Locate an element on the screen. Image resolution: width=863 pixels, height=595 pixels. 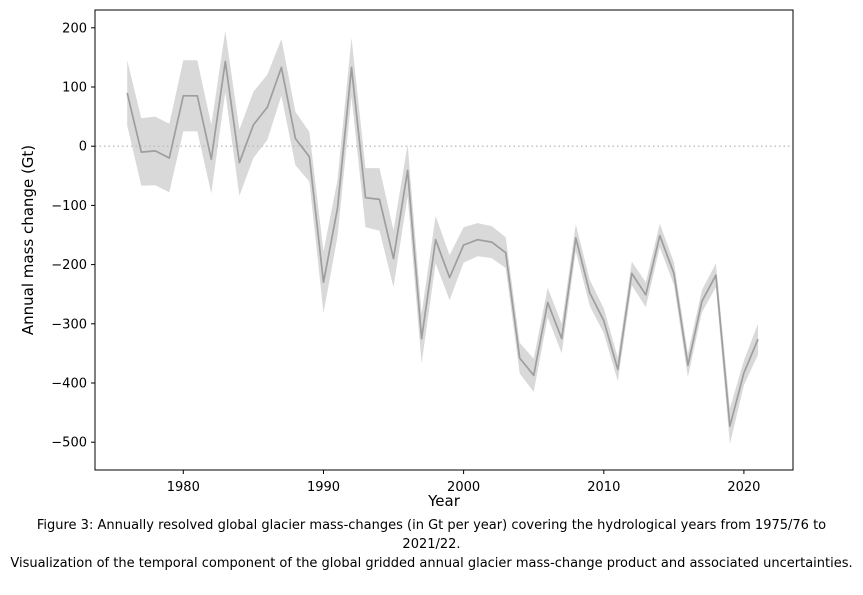
y-tick-label: −300 is located at coordinates (69, 324).